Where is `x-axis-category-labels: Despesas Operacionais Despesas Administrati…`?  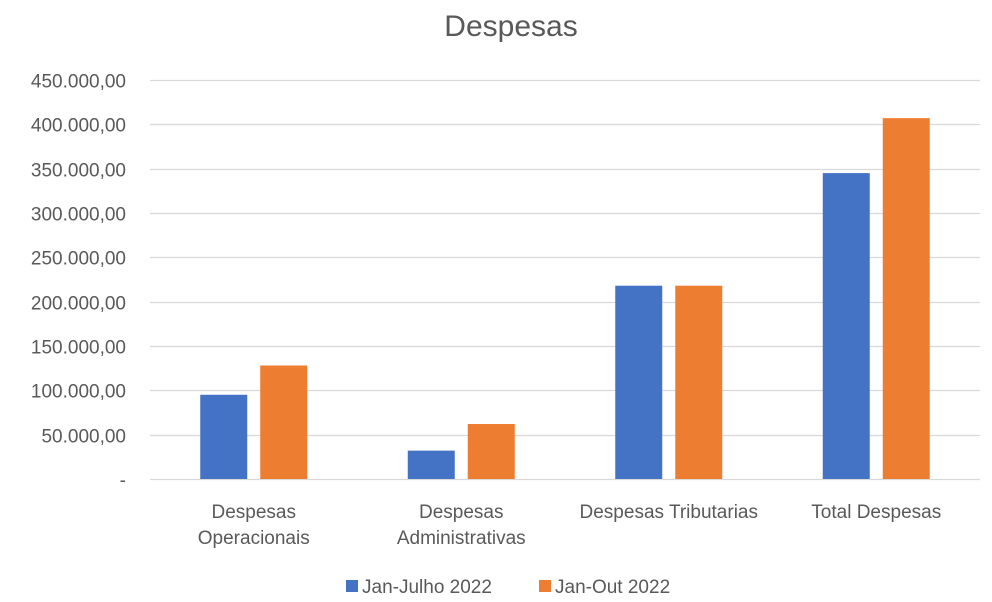 x-axis-category-labels: Despesas Operacionais Despesas Administrati… is located at coordinates (569, 525).